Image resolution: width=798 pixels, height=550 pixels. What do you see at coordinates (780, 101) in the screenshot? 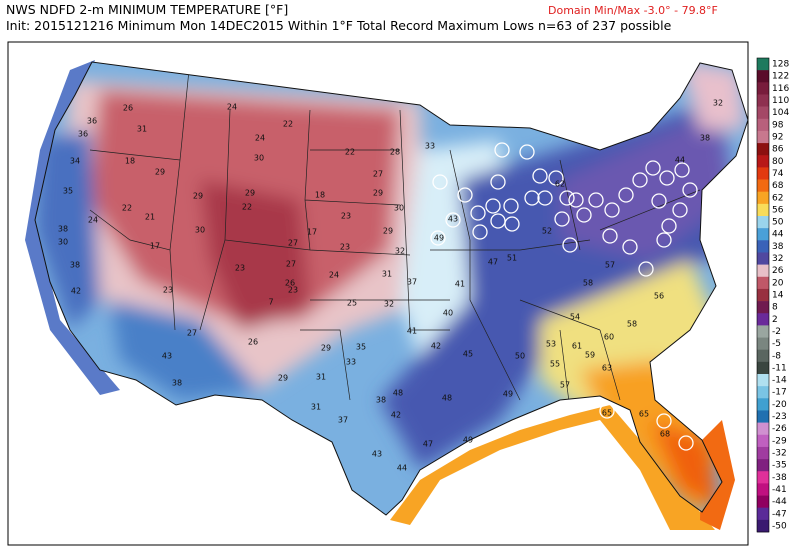
I see `colorbar-label: 110` at bounding box center [780, 101].